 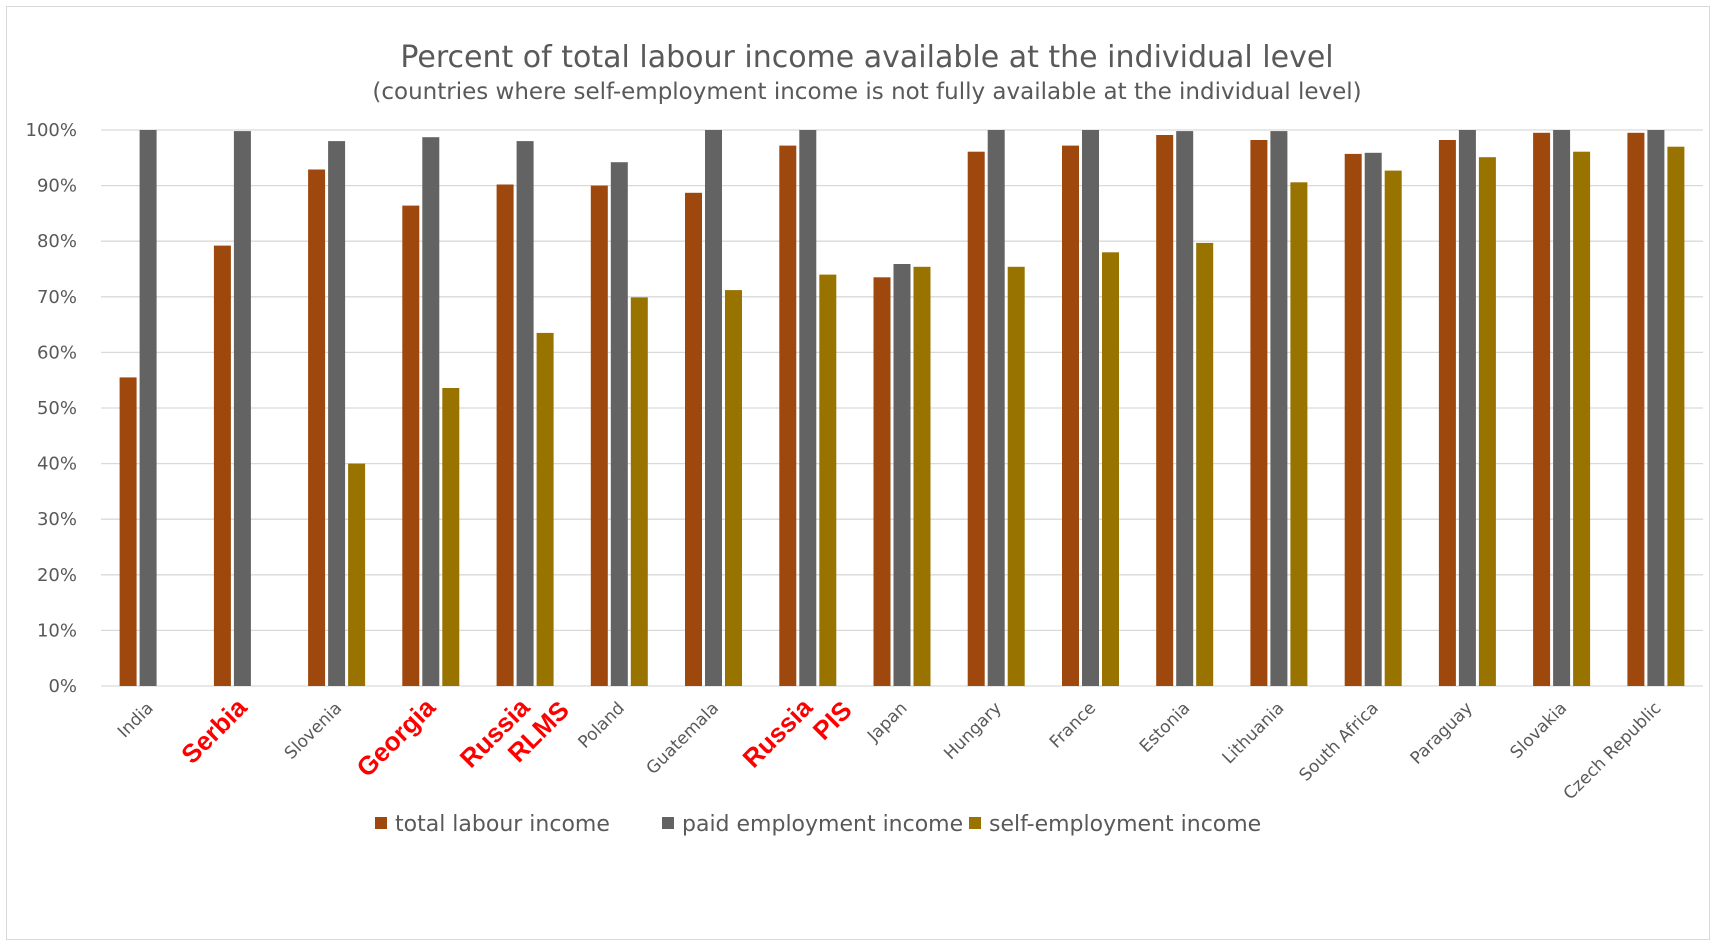 I want to click on y-axis-ticks: 0% 10% 20% 30% 40% 50% 60% 70% 80% 90% 100%, so click(x=51, y=408).